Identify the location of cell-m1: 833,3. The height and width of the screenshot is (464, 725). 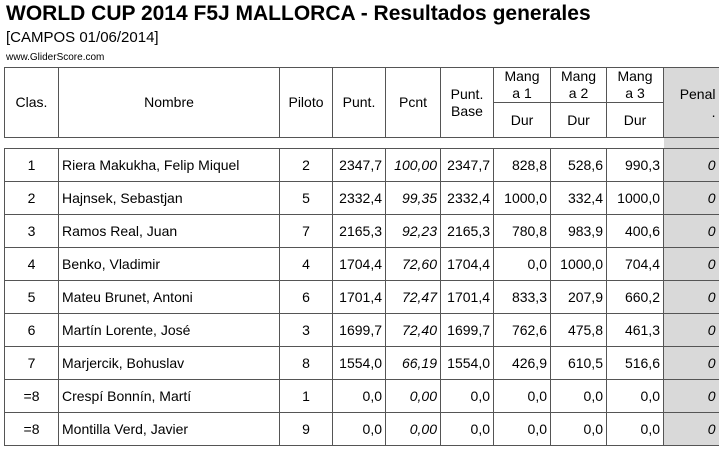
(522, 297).